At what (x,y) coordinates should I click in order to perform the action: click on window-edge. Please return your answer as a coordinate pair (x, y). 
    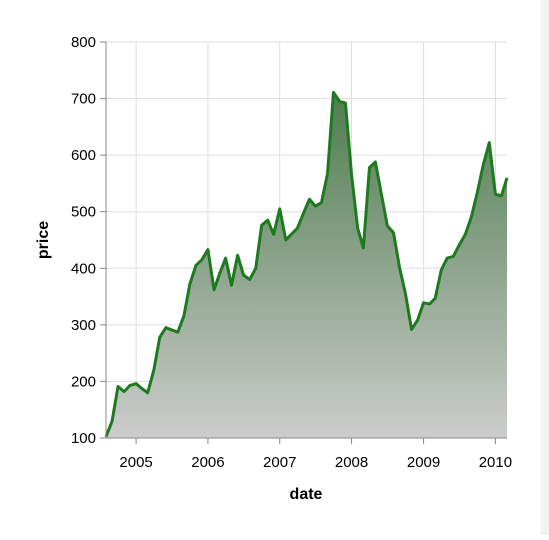
    Looking at the image, I should click on (545, 267).